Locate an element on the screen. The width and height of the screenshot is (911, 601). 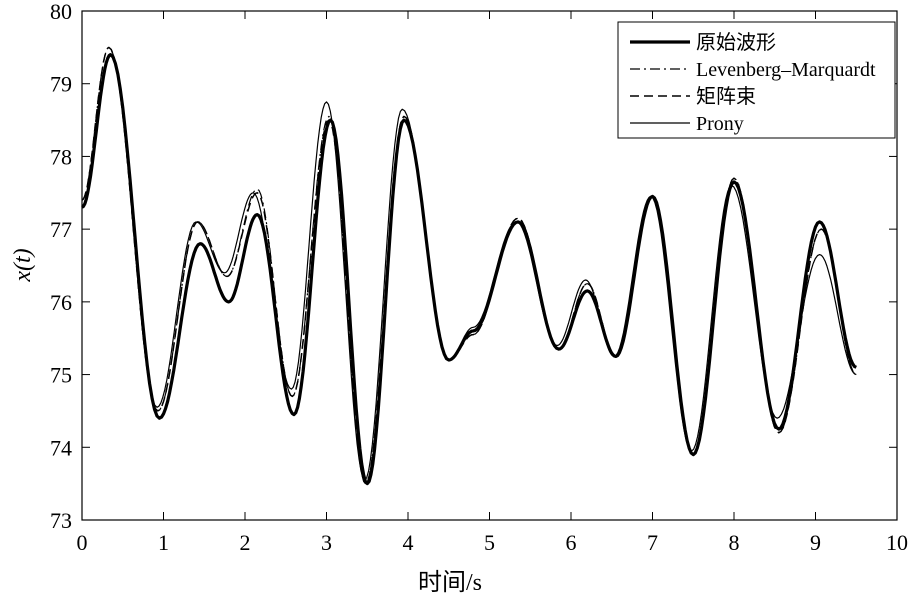
x-tick-label: 9 is located at coordinates (815, 542).